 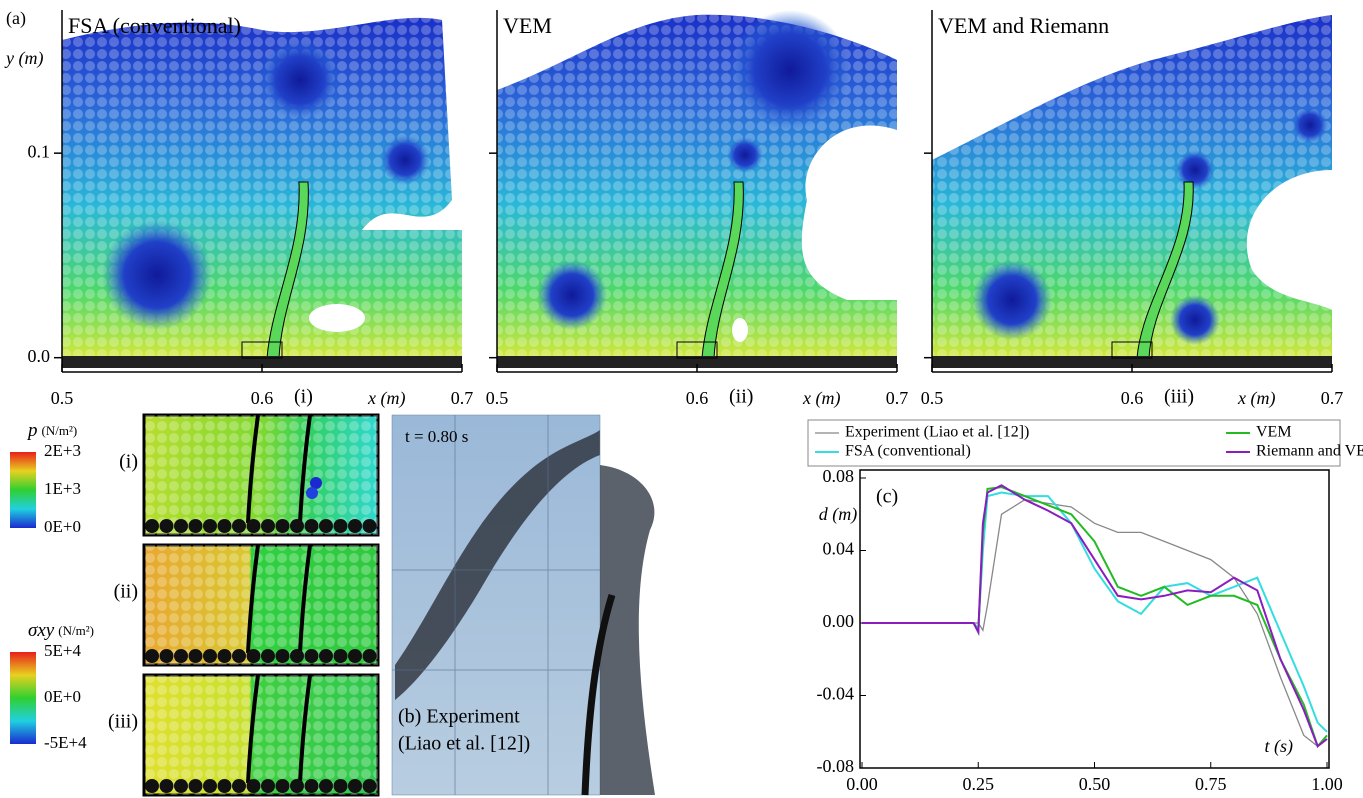 I want to click on photo-water-right, so click(x=627, y=630).